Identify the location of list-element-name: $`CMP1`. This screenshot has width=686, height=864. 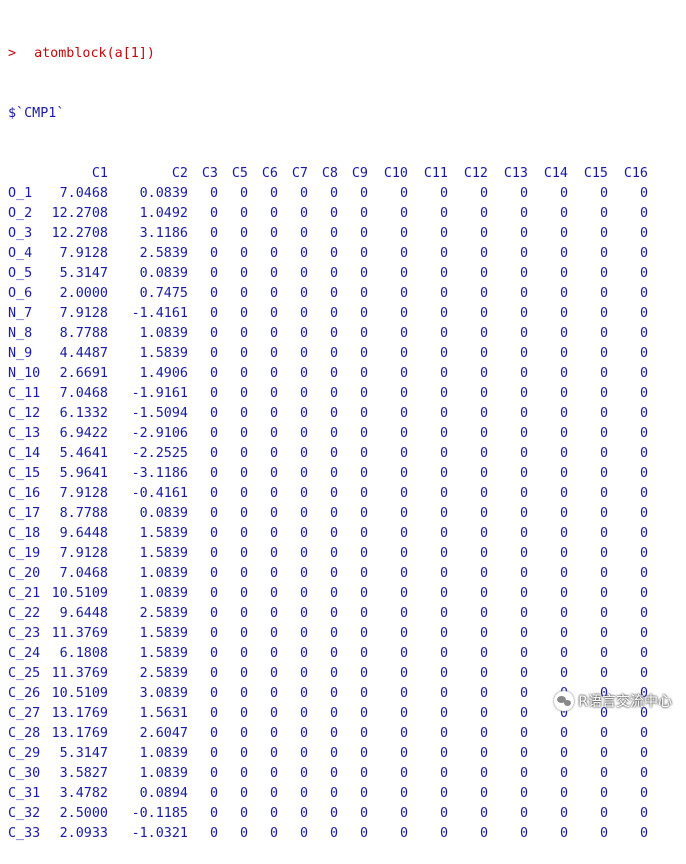
(36, 113).